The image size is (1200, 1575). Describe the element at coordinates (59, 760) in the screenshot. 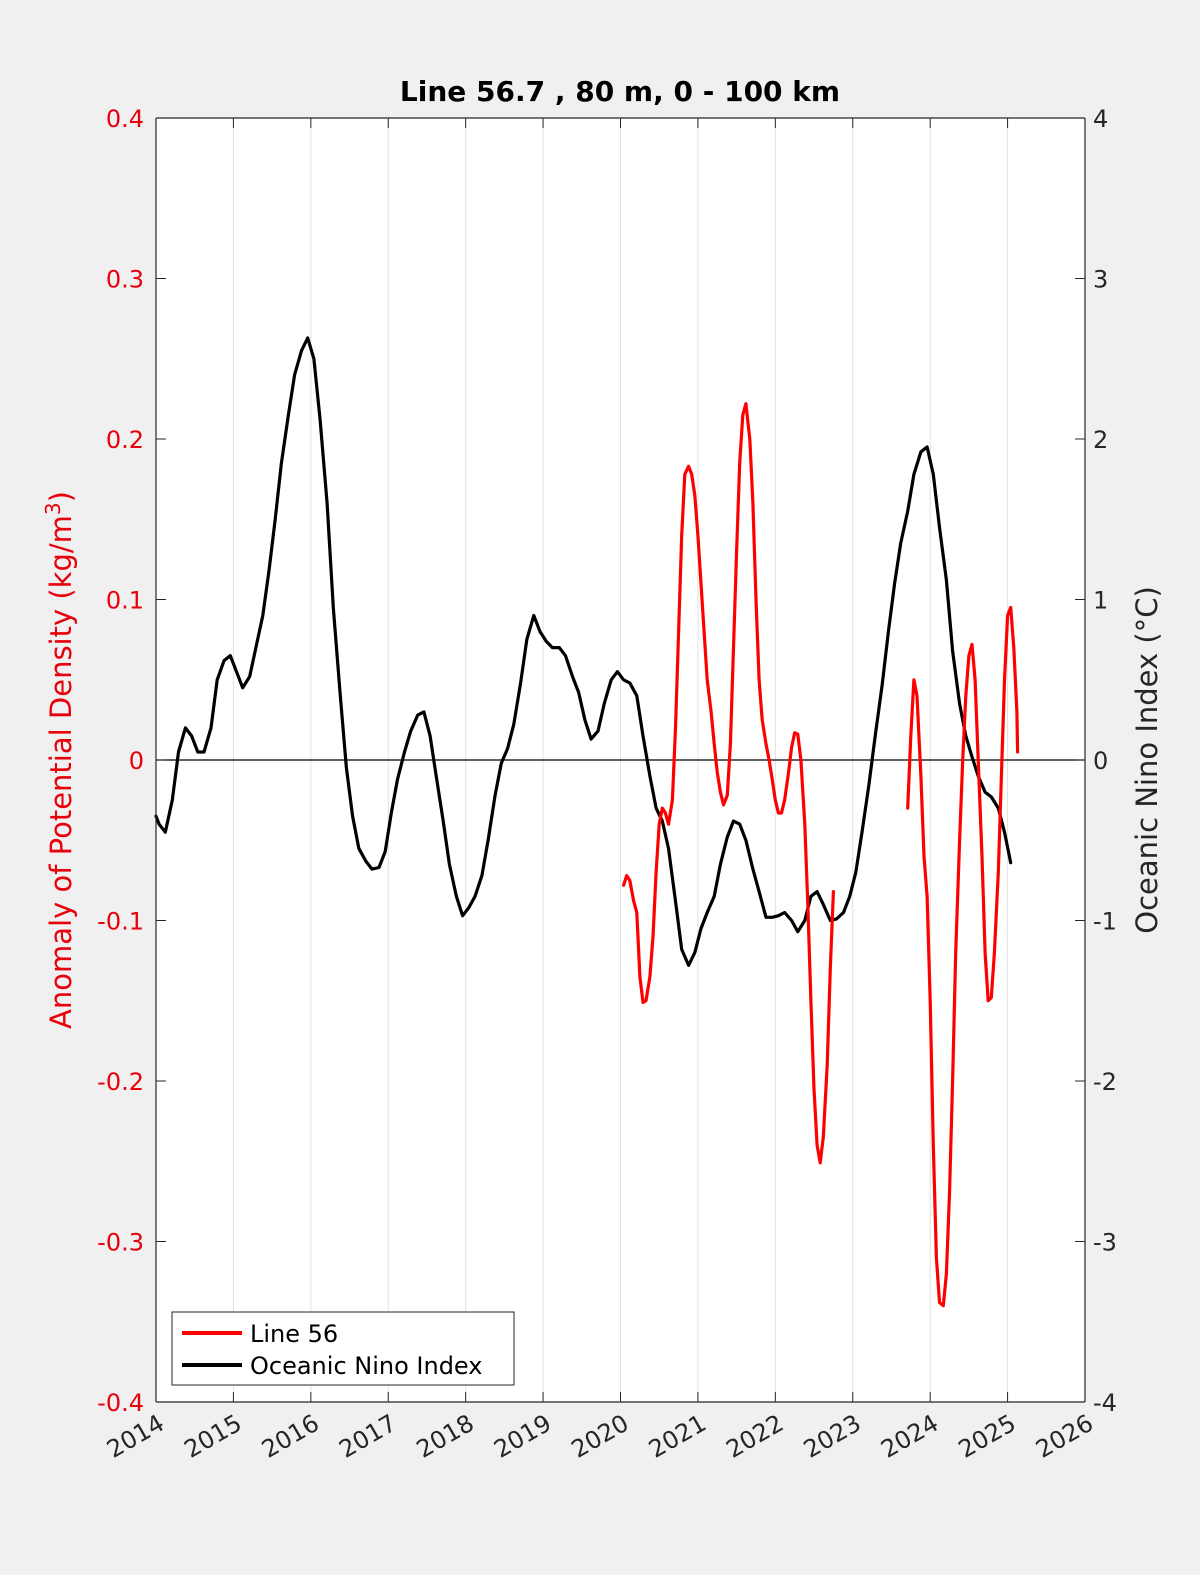

I see `y-axis-left-label: Anomaly of Potential Density (kg/m3)` at that location.